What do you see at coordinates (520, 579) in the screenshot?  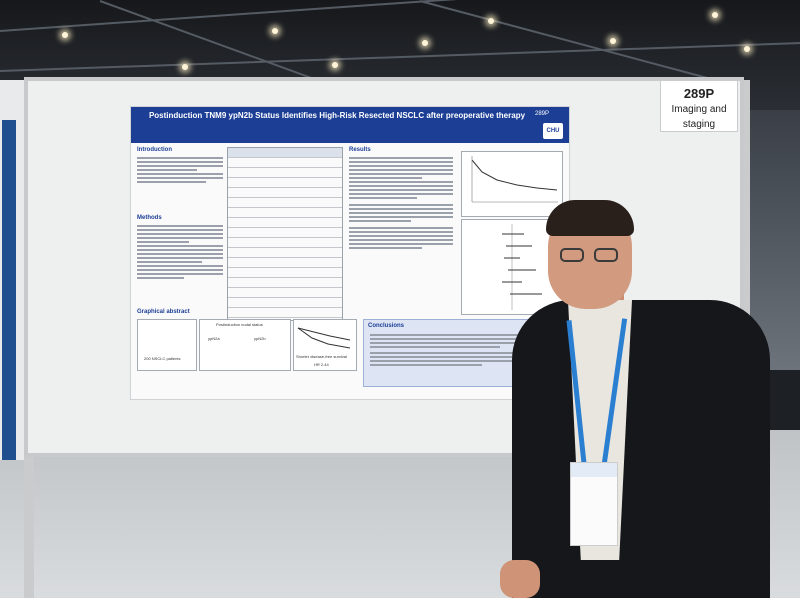 I see `person-hand` at bounding box center [520, 579].